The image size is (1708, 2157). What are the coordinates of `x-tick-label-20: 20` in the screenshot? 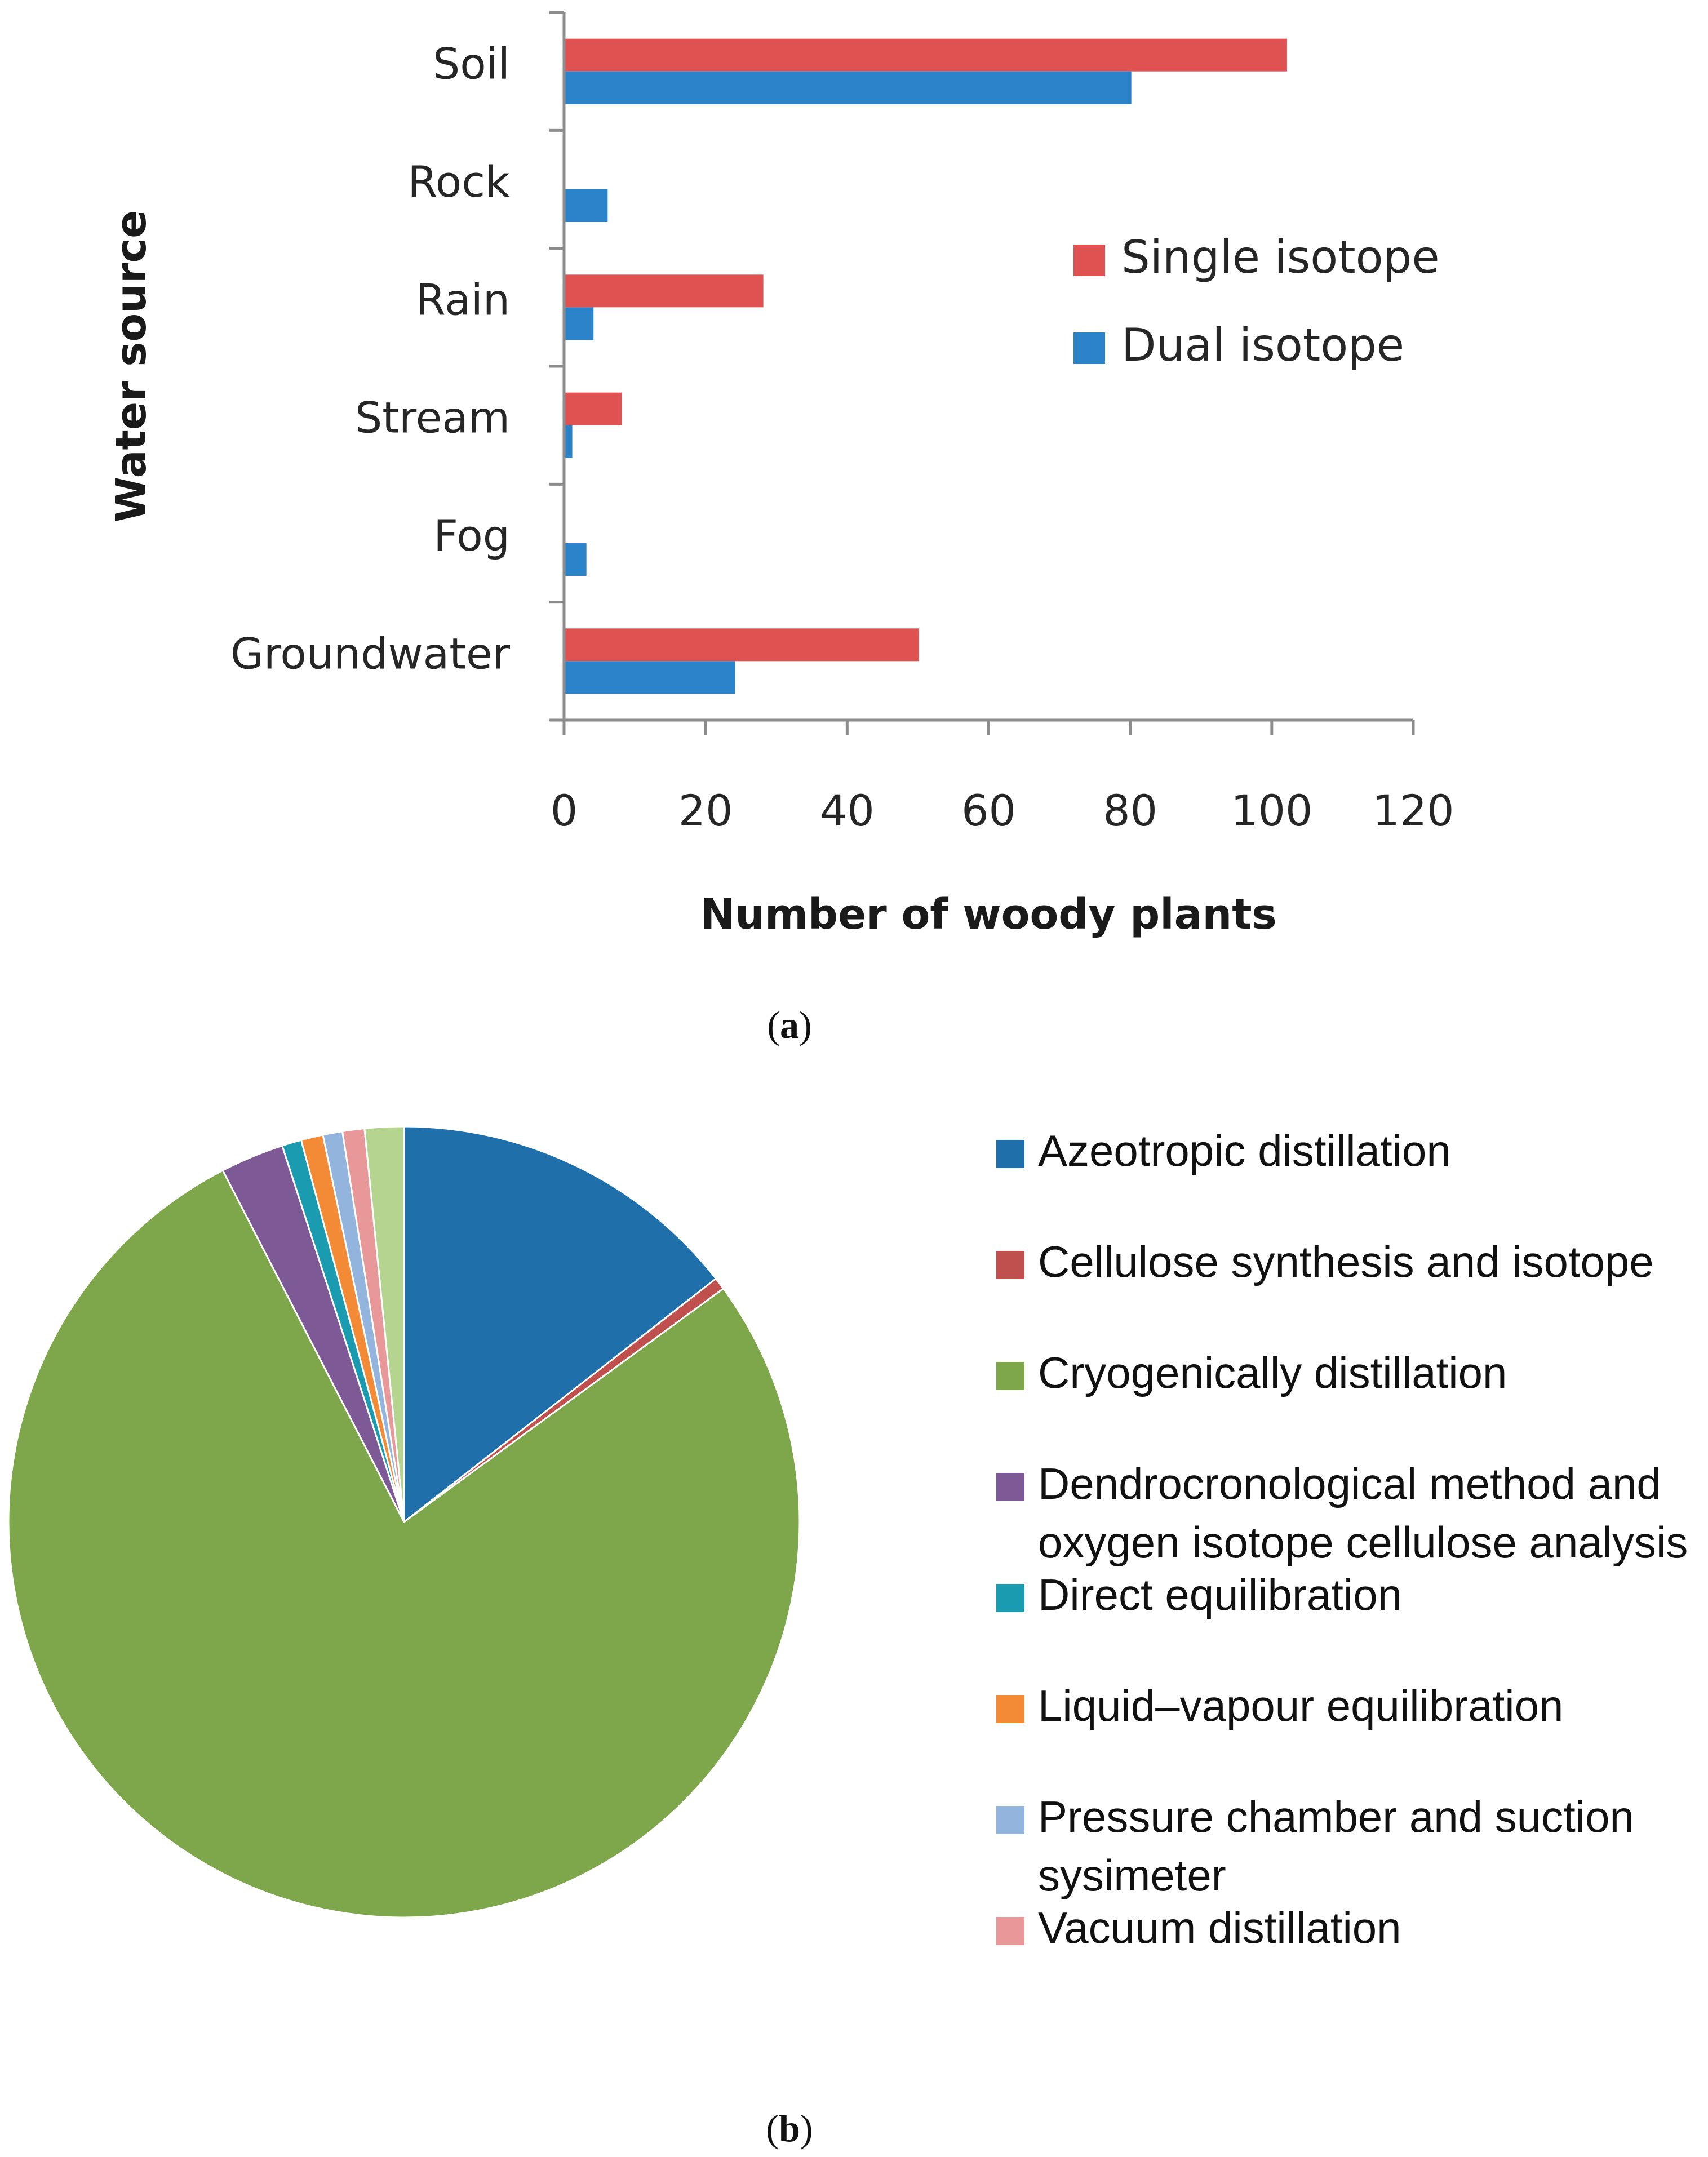 It's located at (705, 810).